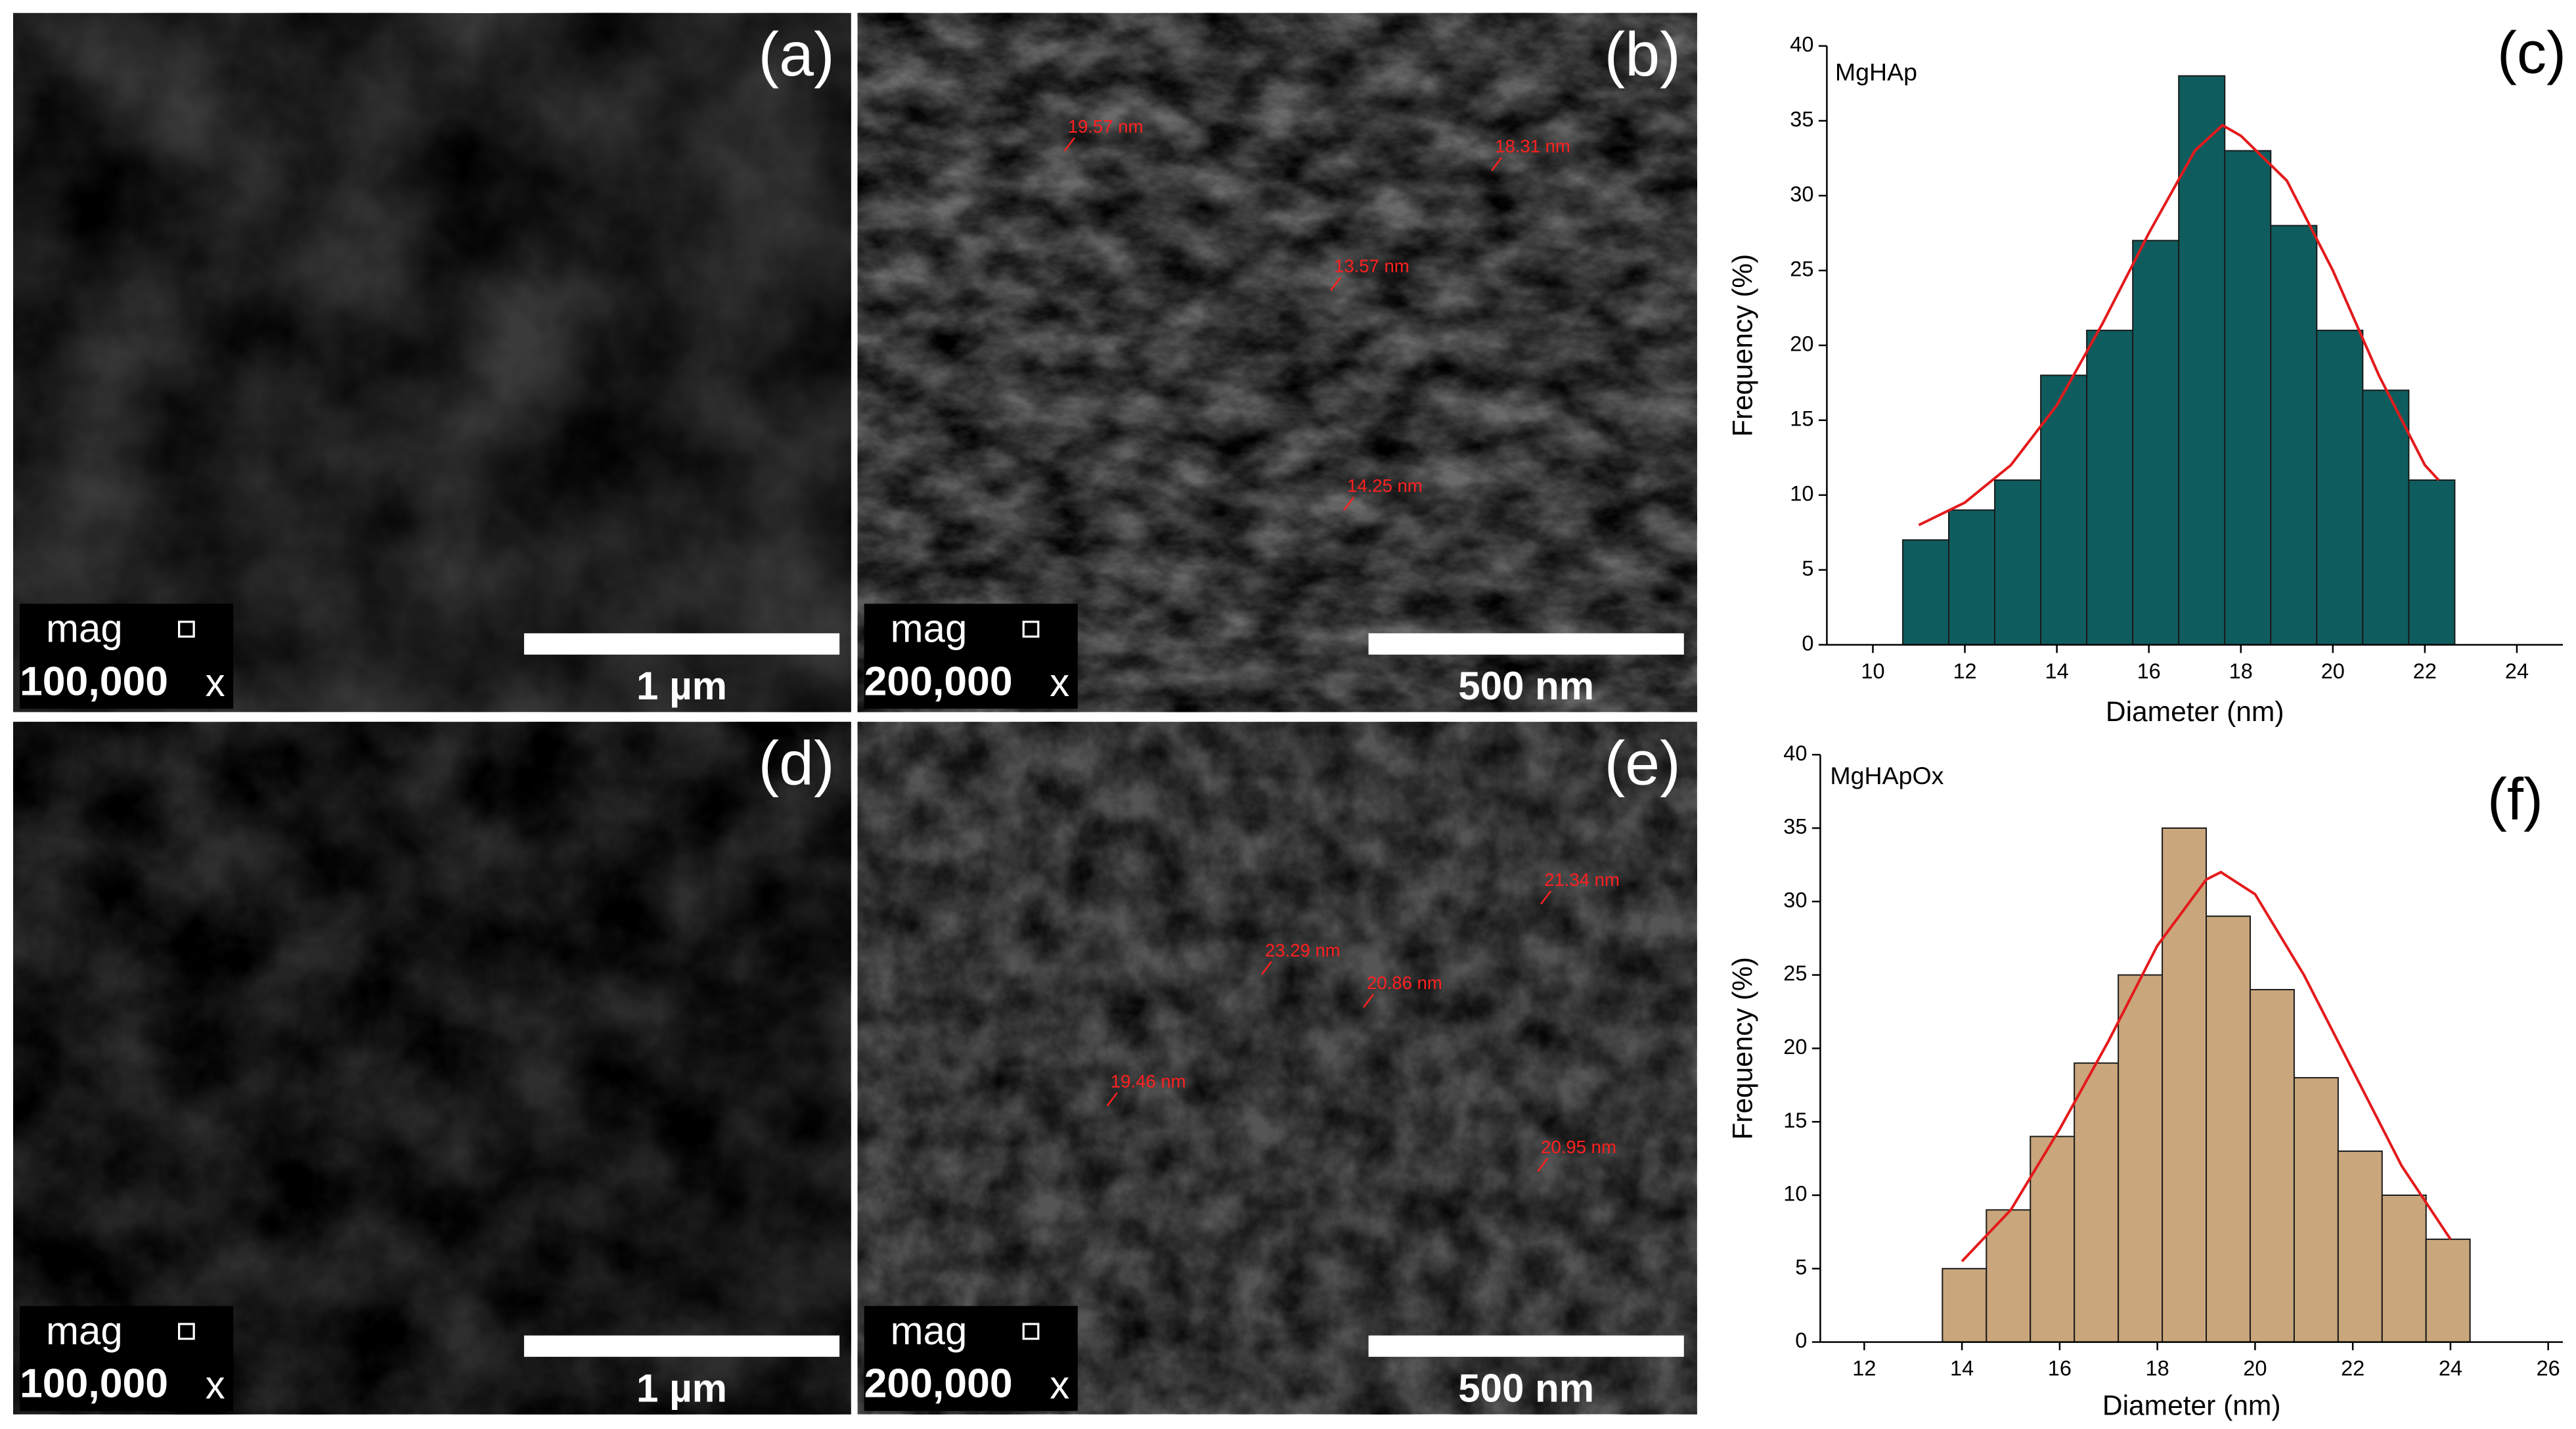  I want to click on x-tick-label: 10, so click(1872, 671).